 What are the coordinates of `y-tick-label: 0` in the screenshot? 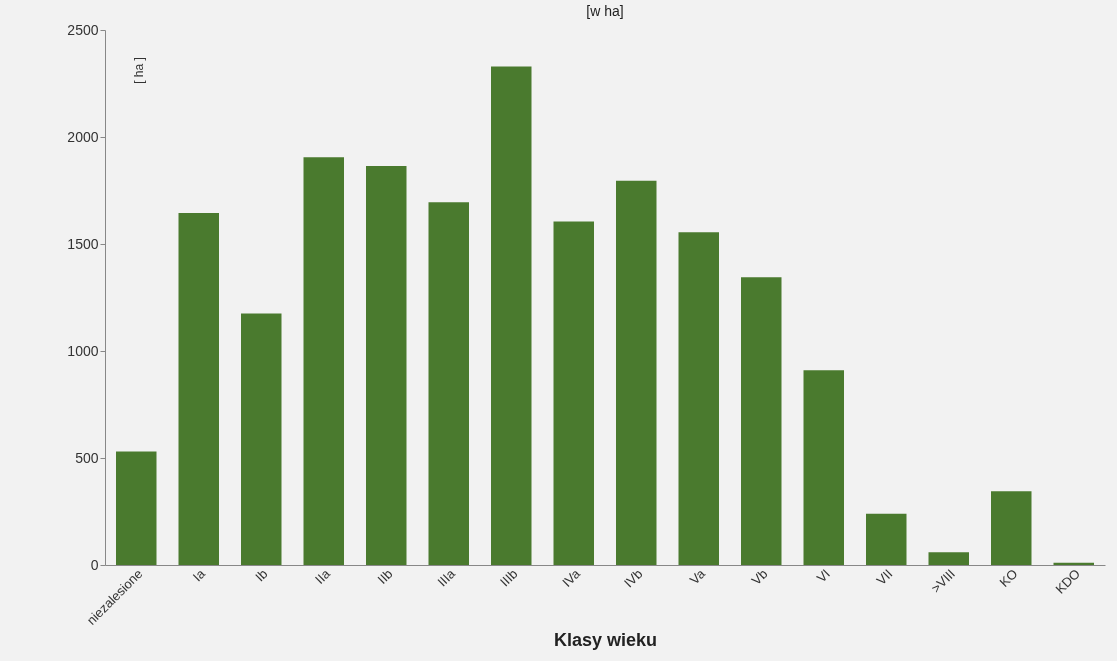 It's located at (94, 564).